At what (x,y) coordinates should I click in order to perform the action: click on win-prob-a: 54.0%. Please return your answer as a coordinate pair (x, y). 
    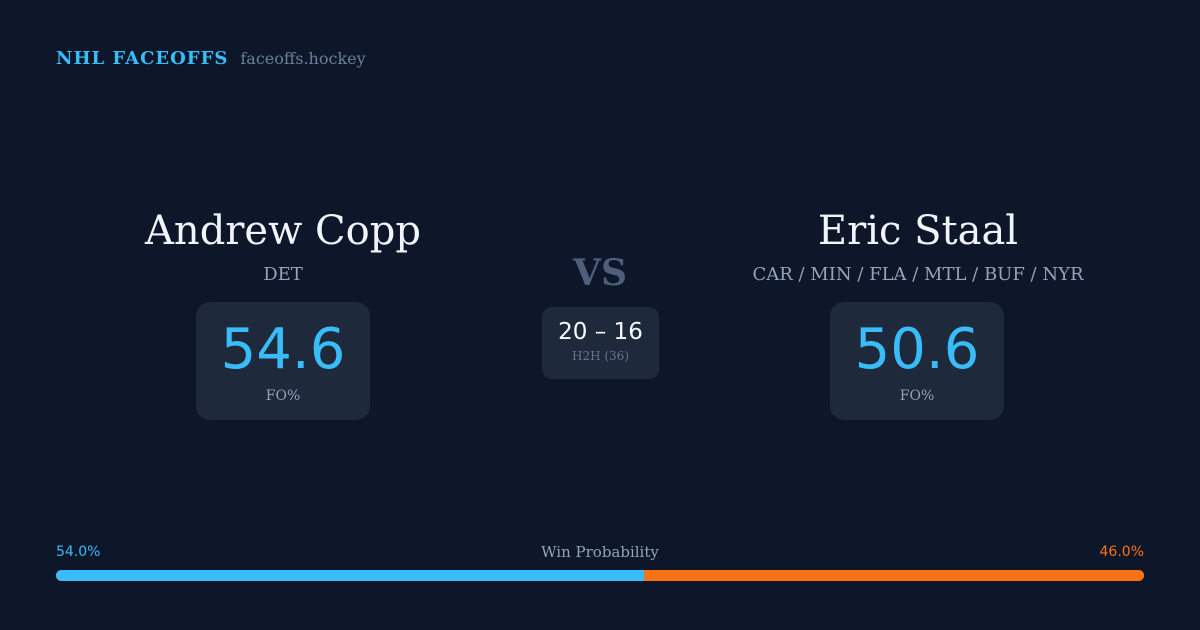
    Looking at the image, I should click on (78, 552).